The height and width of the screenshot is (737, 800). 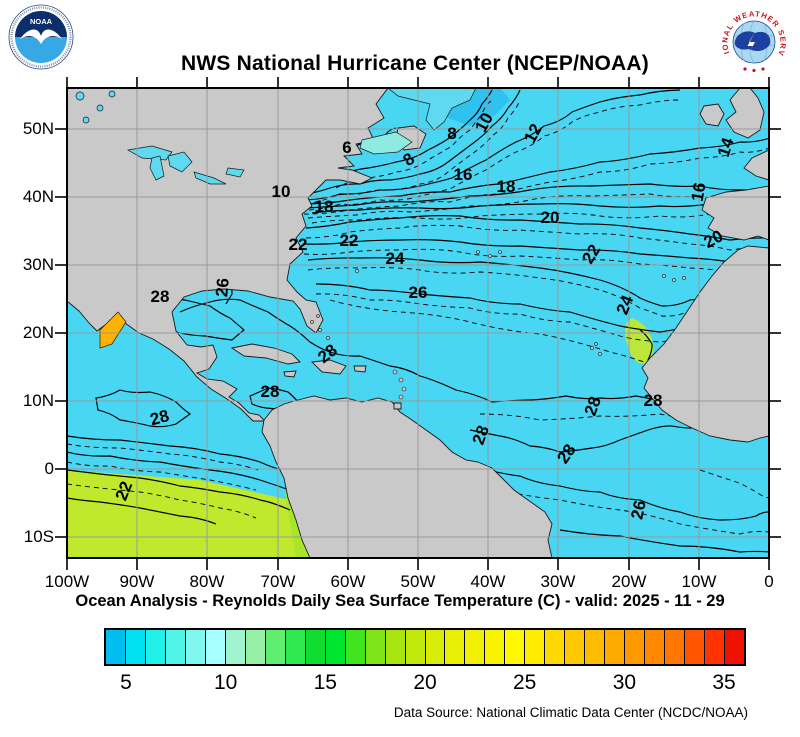 I want to click on lon-tick-label: 20W, so click(x=629, y=581).